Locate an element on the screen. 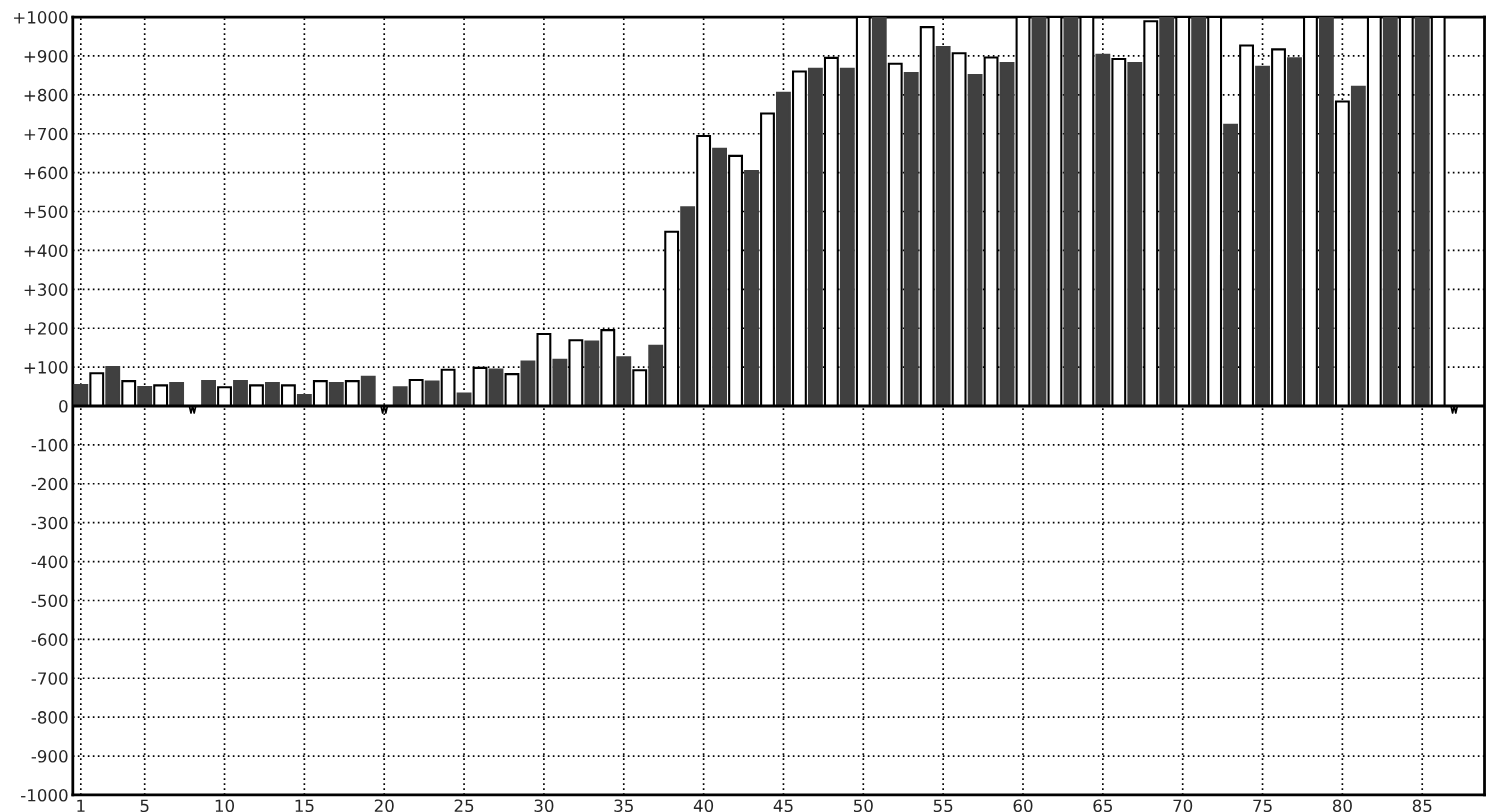  y-tick-label: +1000 is located at coordinates (41, 17).